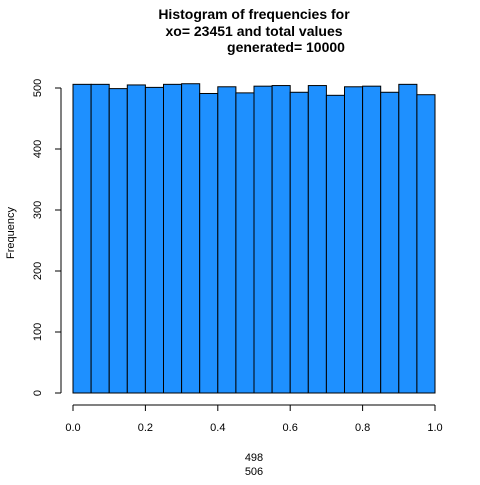 The image size is (480, 485). Describe the element at coordinates (254, 472) in the screenshot. I see `x-axis-label-line-2: 506` at that location.